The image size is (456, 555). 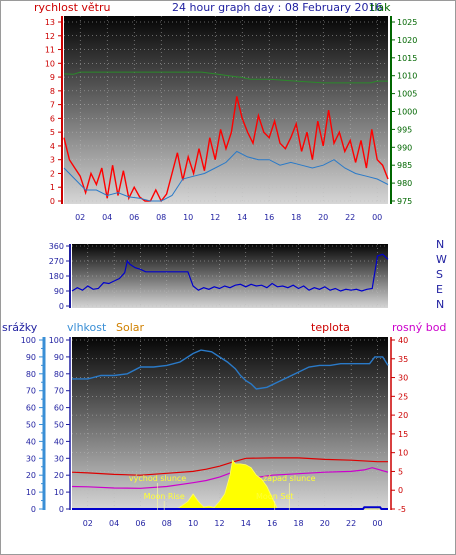 What do you see at coordinates (87, 327) in the screenshot?
I see `humidity-axis-title: vlhkost` at bounding box center [87, 327].